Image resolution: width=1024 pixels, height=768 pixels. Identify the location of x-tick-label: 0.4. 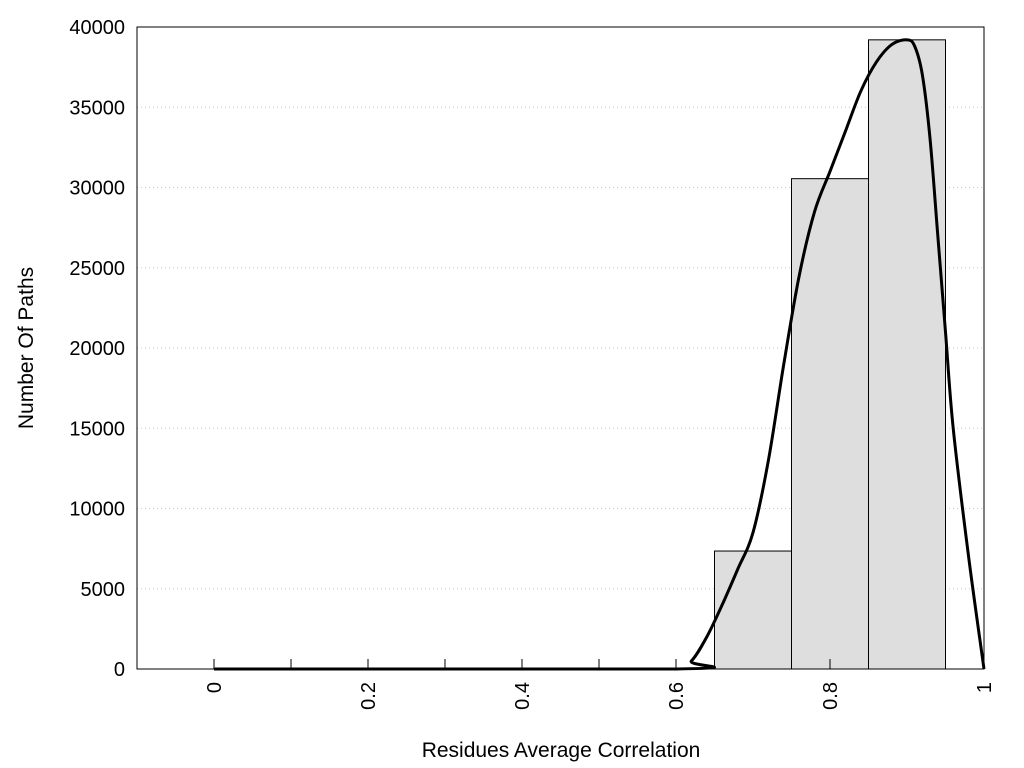
(523, 696).